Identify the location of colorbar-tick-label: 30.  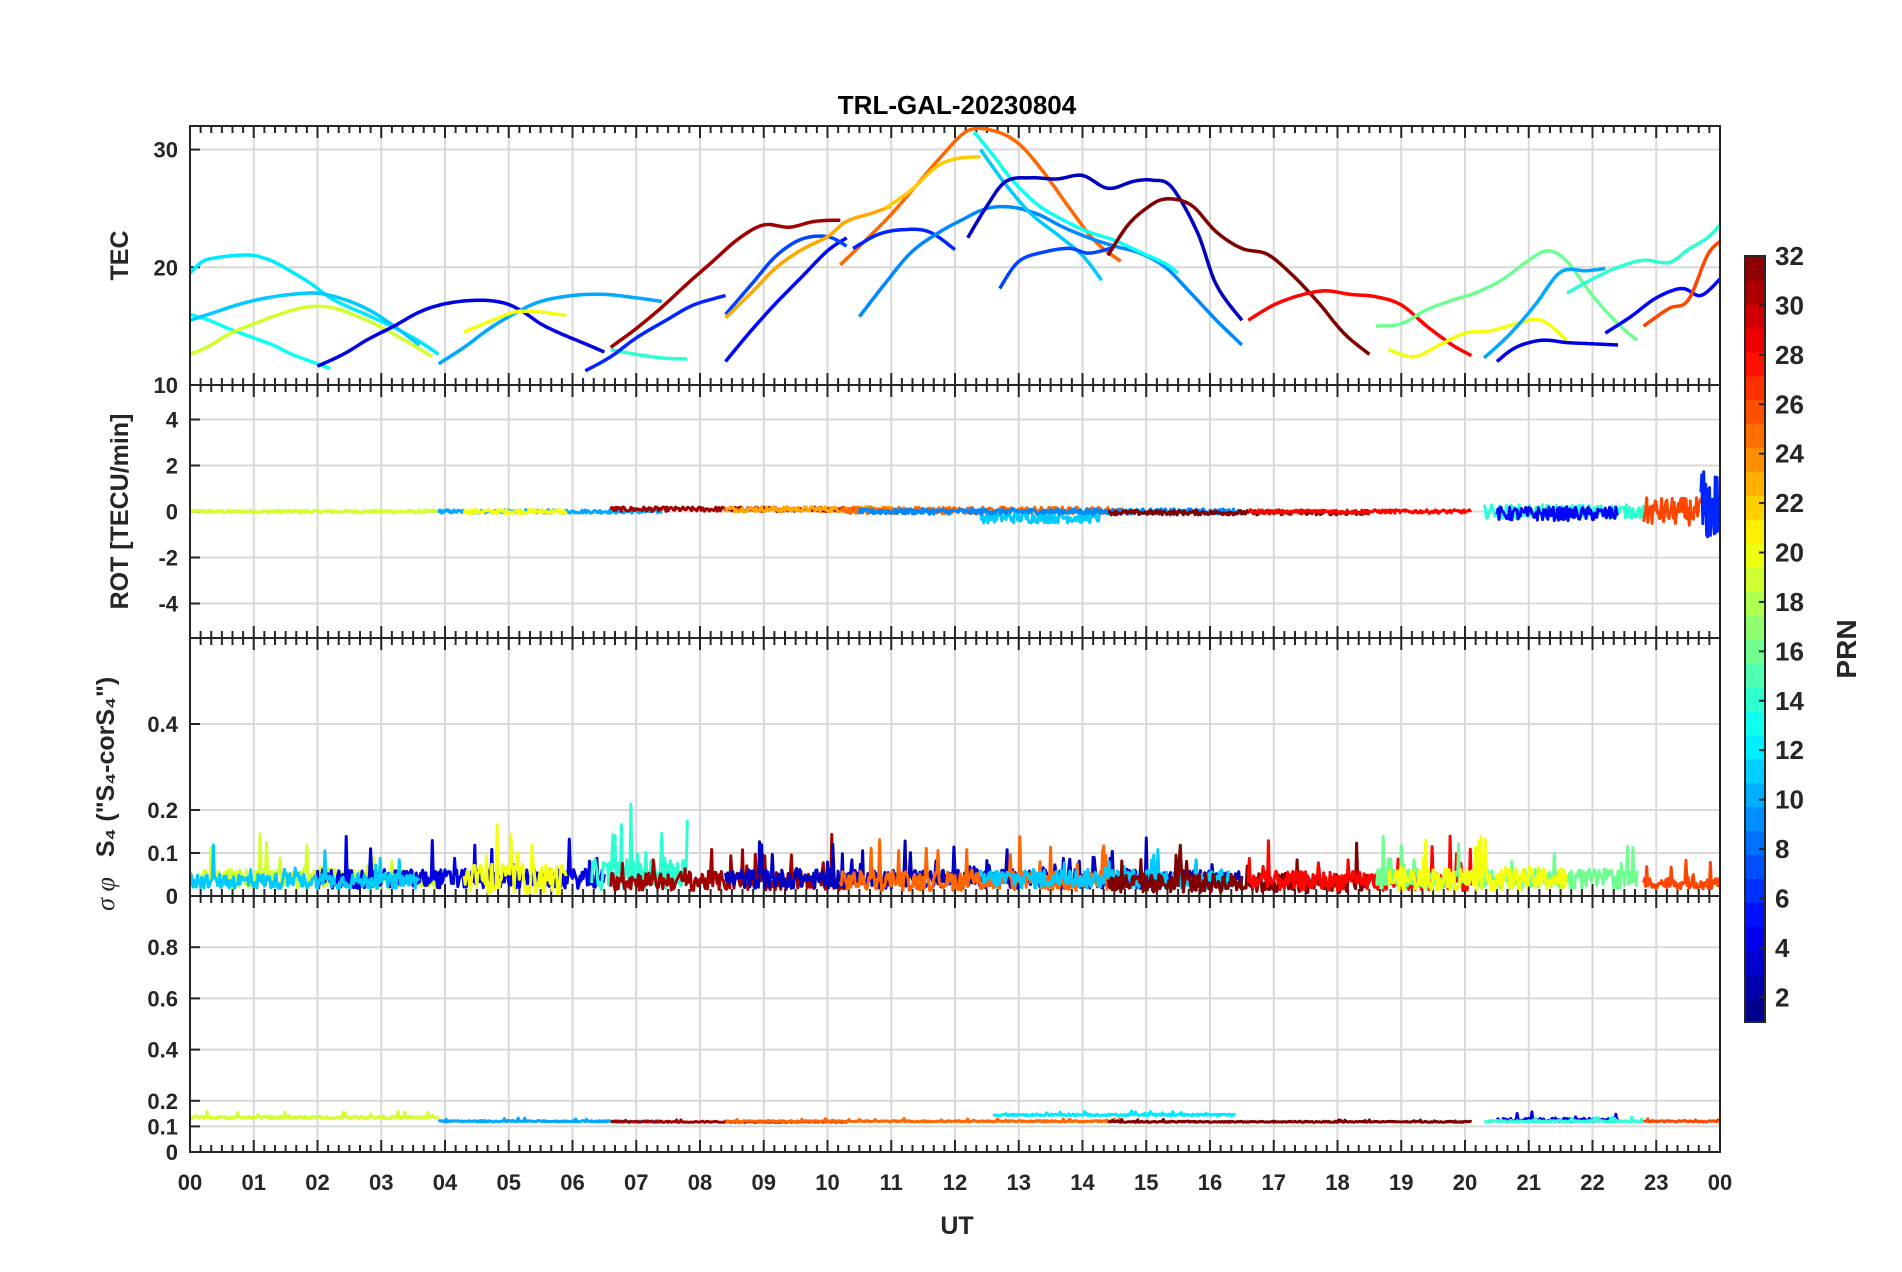
(1789, 305).